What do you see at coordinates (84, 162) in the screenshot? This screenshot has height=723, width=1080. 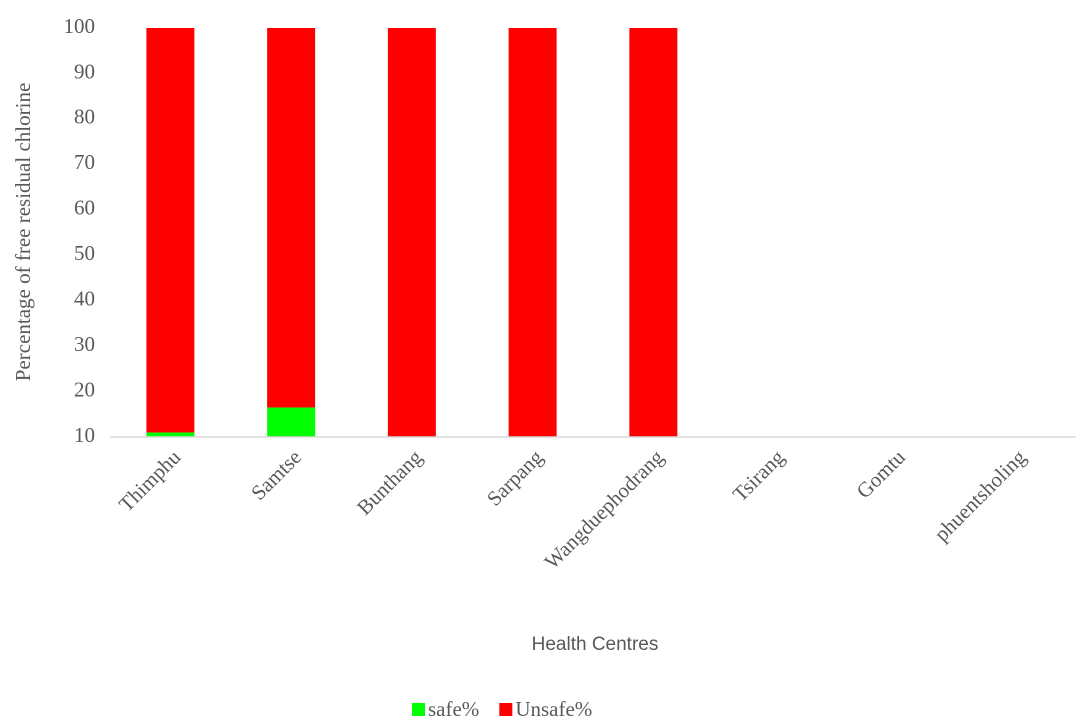 I see `y-tick-label: 70` at bounding box center [84, 162].